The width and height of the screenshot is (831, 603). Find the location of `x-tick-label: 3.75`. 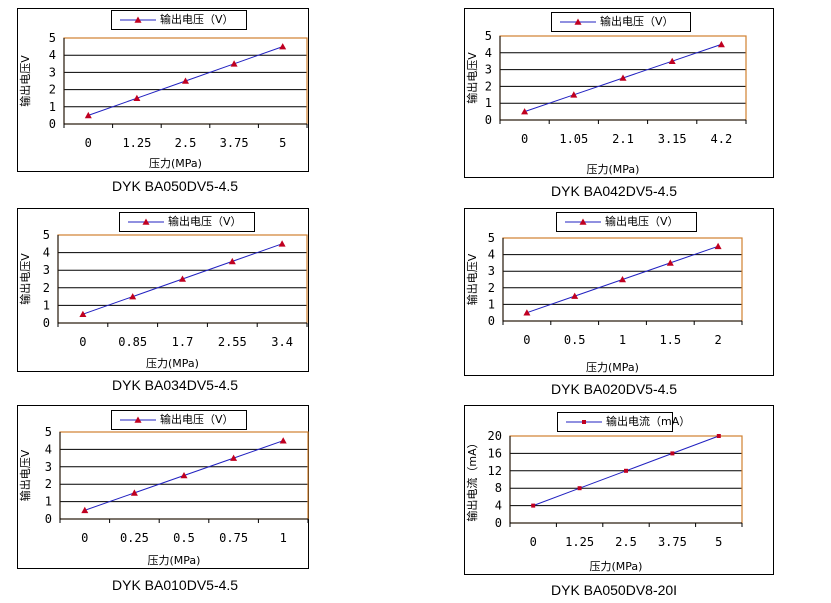

x-tick-label: 3.75 is located at coordinates (234, 143).